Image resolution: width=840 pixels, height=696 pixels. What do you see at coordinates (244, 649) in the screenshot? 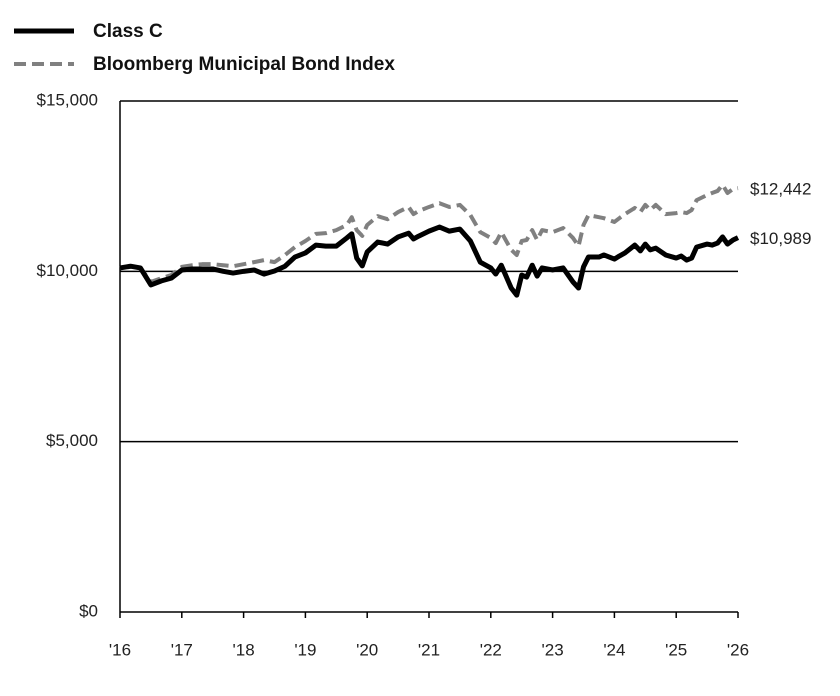
I see `x-tick-label: '18` at bounding box center [244, 649].